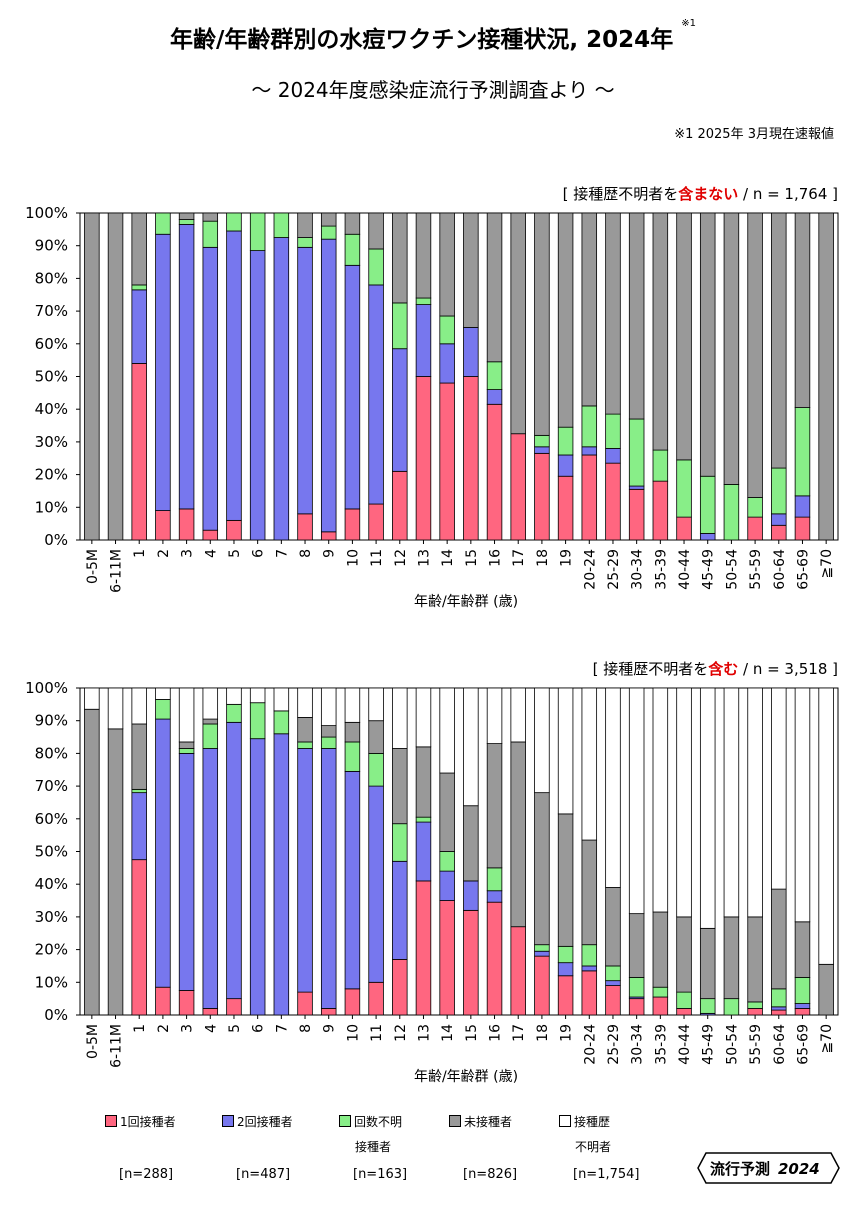 The height and width of the screenshot is (1231, 866). What do you see at coordinates (590, 1044) in the screenshot?
I see `x-tick-label: 20-24` at bounding box center [590, 1044].